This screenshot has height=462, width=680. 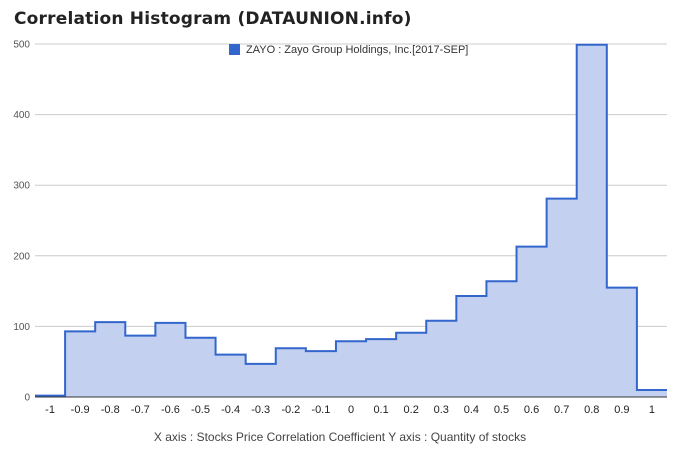 What do you see at coordinates (591, 410) in the screenshot?
I see `x-tick-label: 0.8` at bounding box center [591, 410].